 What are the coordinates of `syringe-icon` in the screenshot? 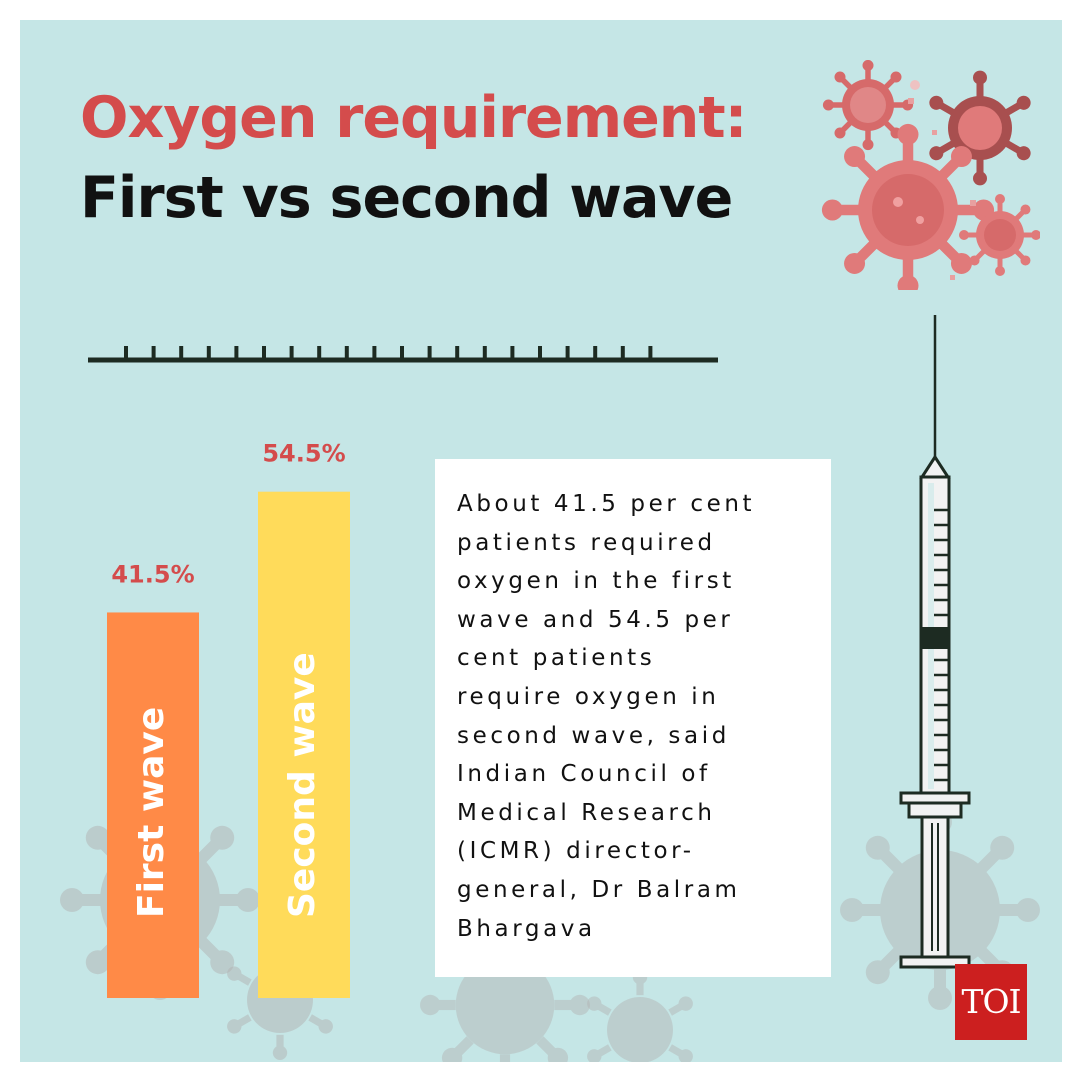 It's located at (935, 642).